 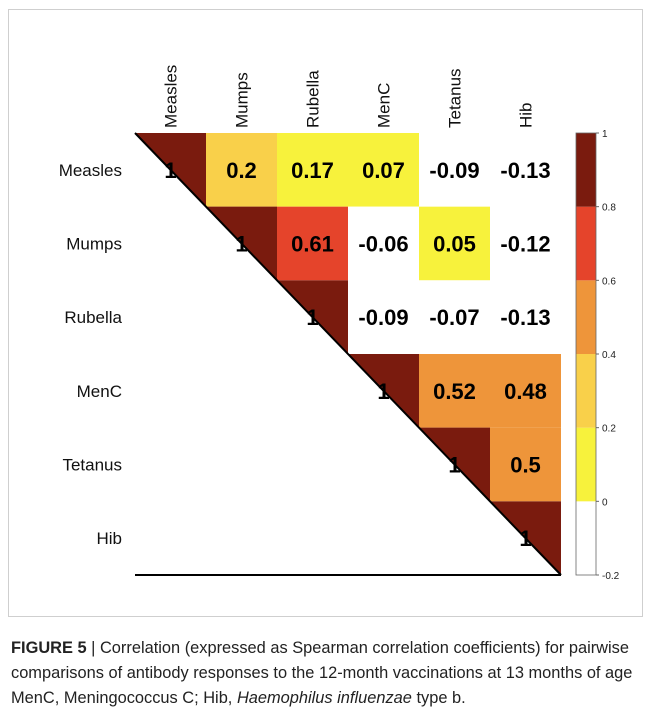 What do you see at coordinates (49, 648) in the screenshot?
I see `caption-label: FIGURE 5` at bounding box center [49, 648].